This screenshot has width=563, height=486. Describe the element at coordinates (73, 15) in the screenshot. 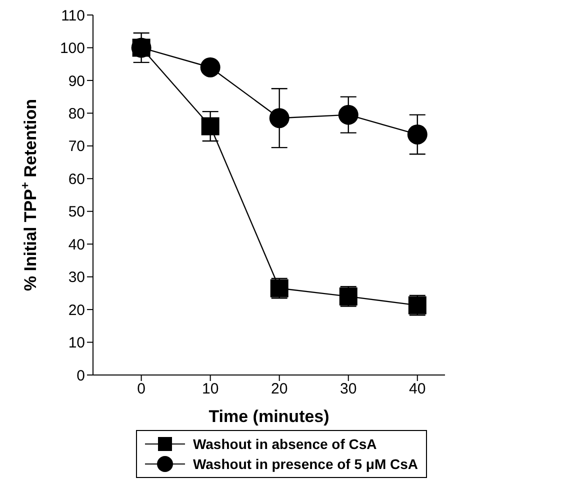

I see `y-tick-label: 110` at that location.